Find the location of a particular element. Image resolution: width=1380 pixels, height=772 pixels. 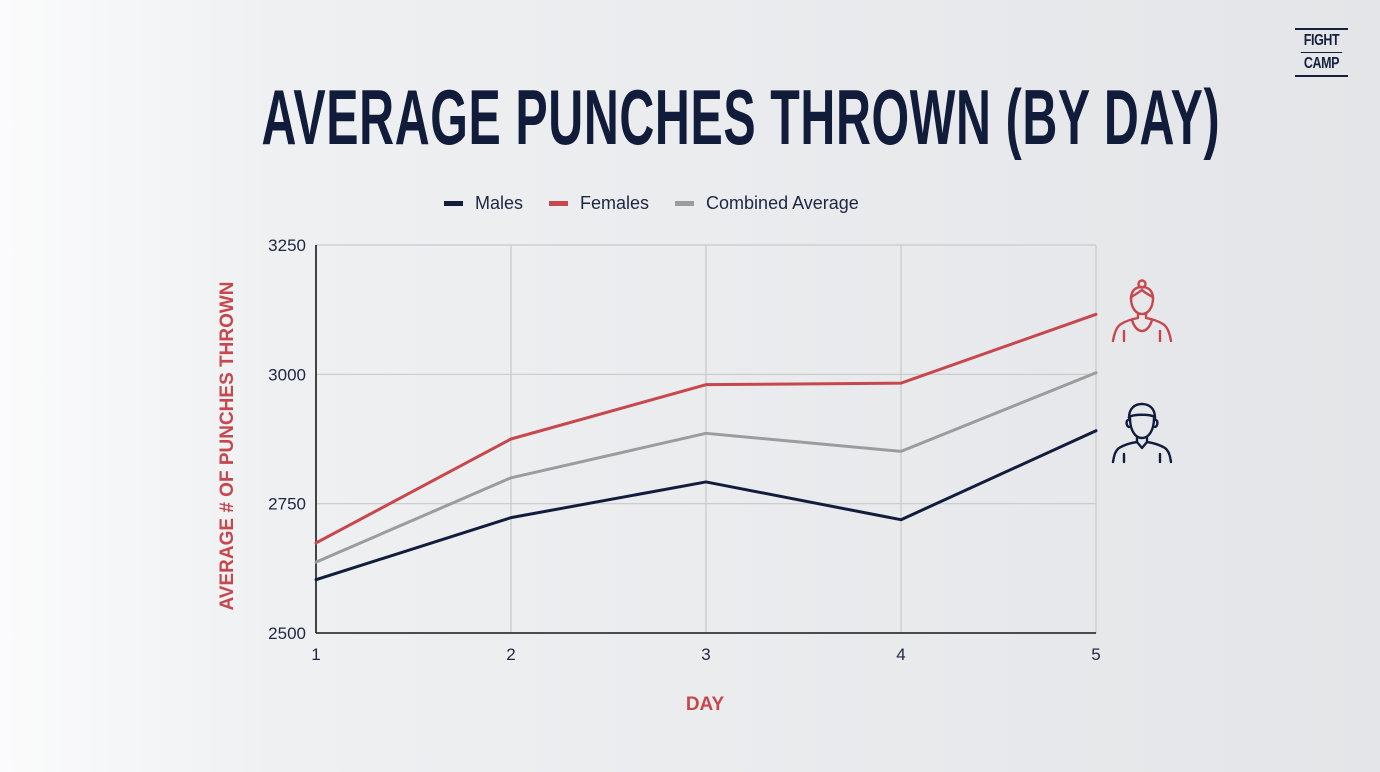

logo-line-2: CAMP is located at coordinates (1321, 63).